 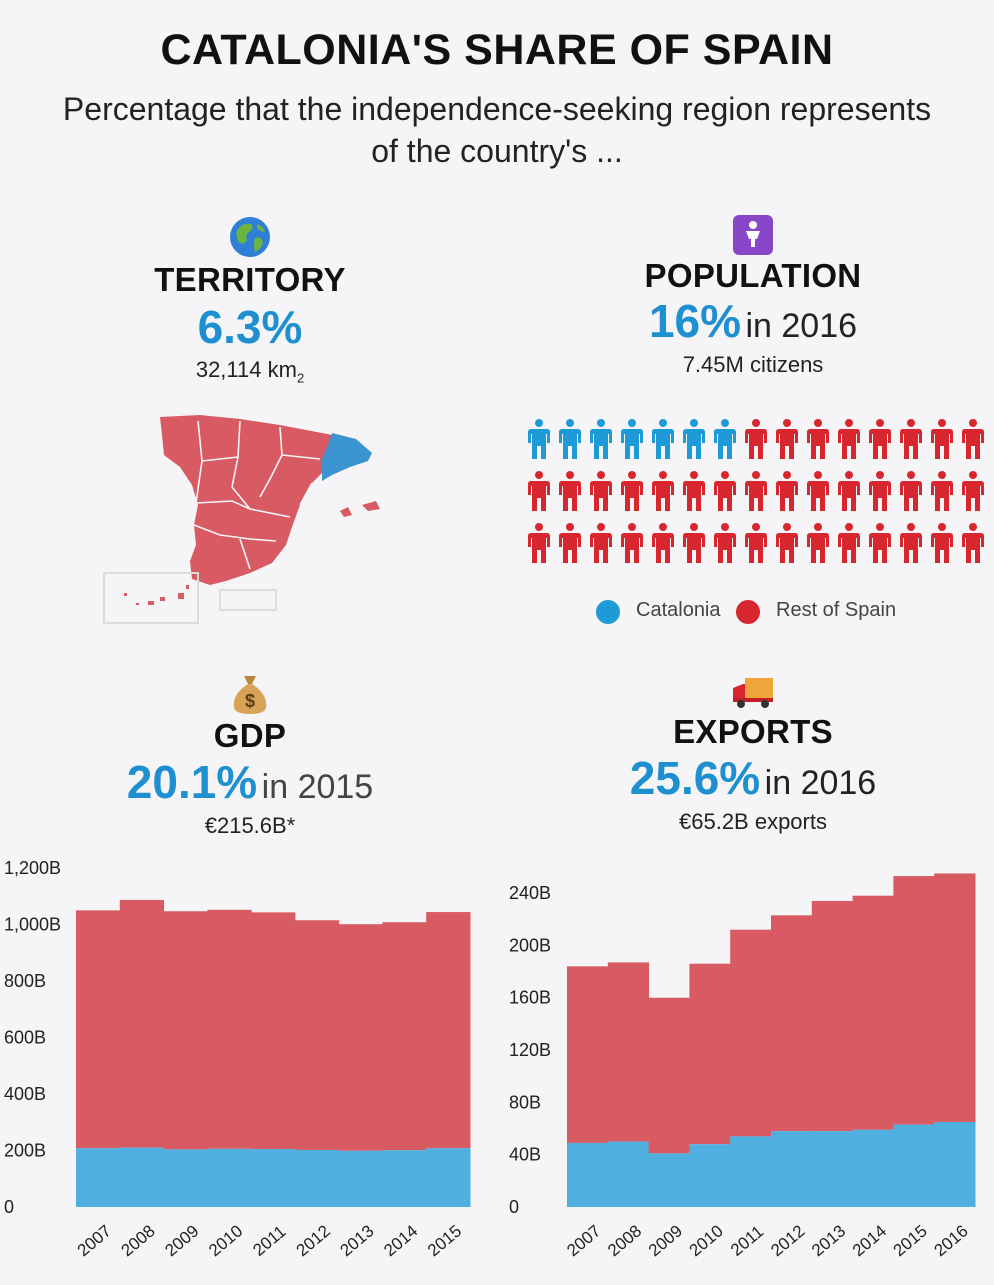 What do you see at coordinates (497, 50) in the screenshot?
I see `page-title: CATALONIA'S SHARE OF SPAIN` at bounding box center [497, 50].